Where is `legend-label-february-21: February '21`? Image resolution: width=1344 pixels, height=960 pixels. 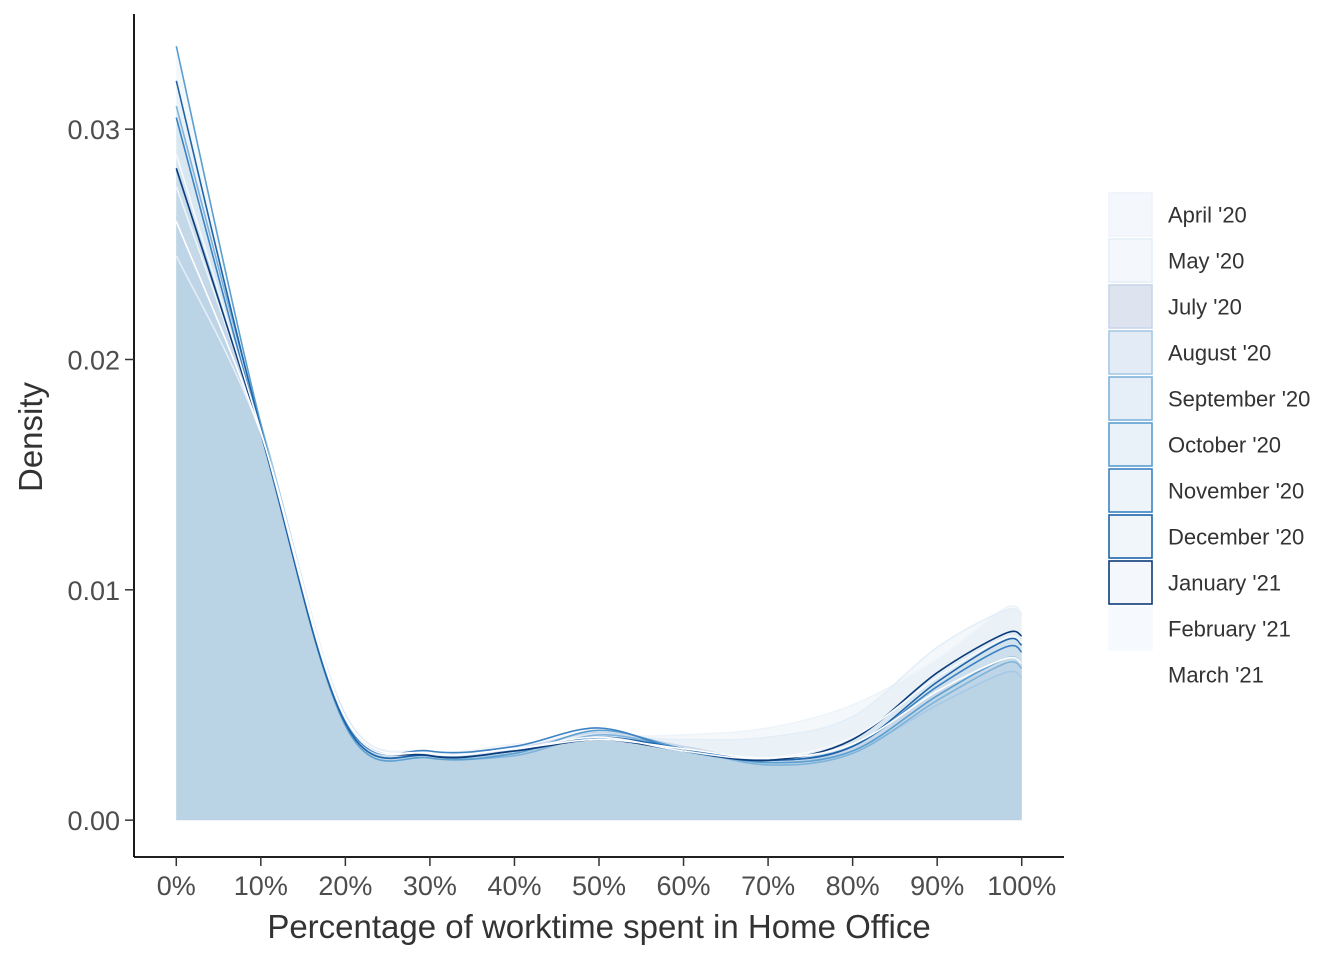
legend-label-february-21: February '21 is located at coordinates (1229, 629).